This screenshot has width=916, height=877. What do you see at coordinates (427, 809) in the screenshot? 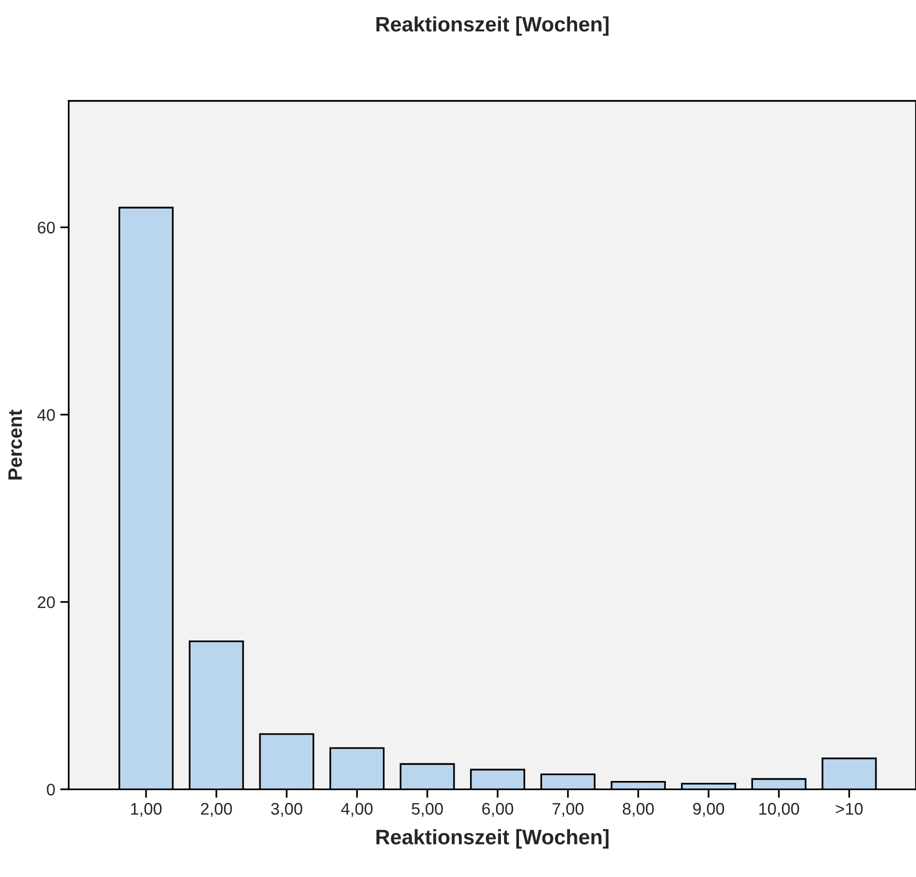
I see `x-tick-label: 5,00` at bounding box center [427, 809].